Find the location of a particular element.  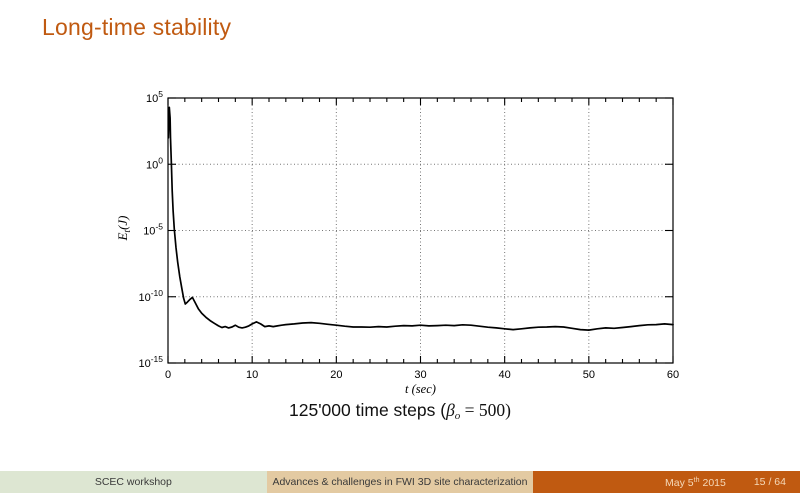

y-axis-label: Et(J) is located at coordinates (124, 228).